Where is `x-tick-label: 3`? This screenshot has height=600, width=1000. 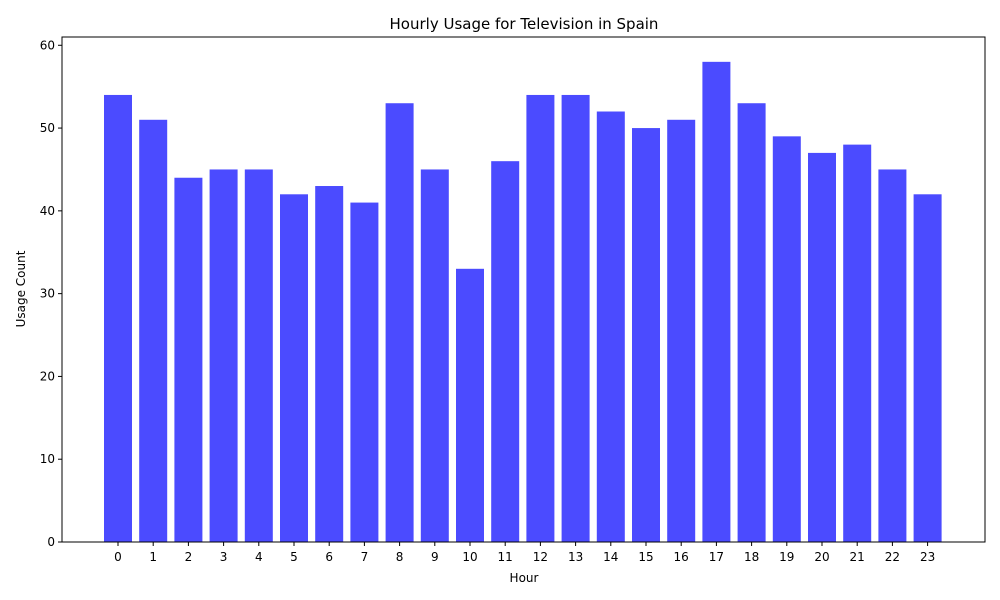
x-tick-label: 3 is located at coordinates (224, 557).